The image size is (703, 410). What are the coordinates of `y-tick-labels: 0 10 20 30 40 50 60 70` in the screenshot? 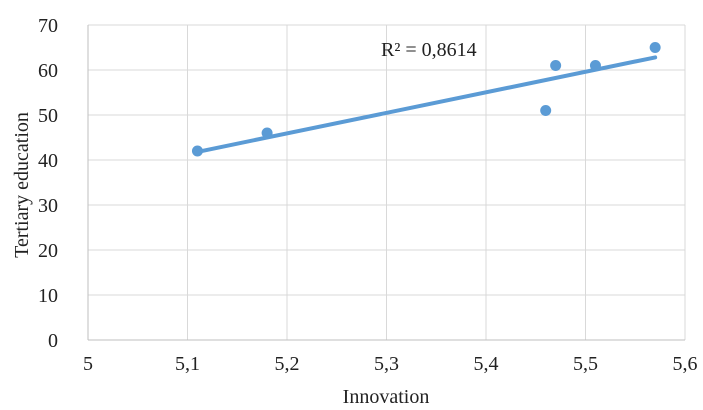 It's located at (48, 183).